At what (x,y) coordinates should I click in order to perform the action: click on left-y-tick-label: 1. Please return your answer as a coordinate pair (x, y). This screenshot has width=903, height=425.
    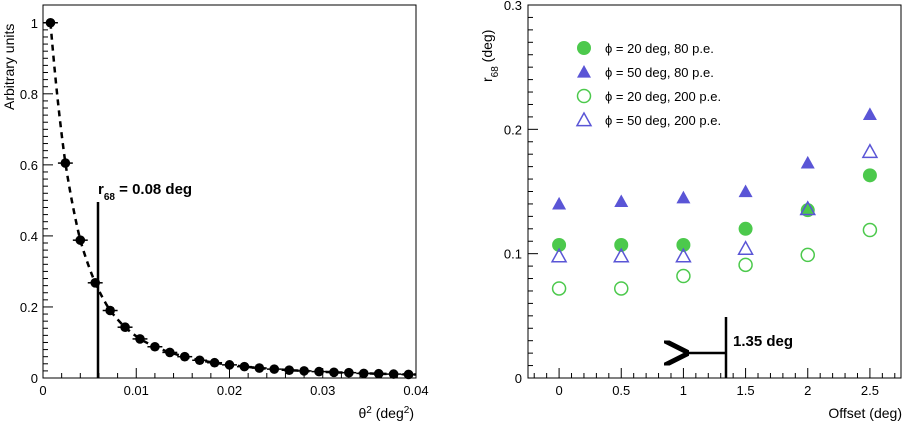
    Looking at the image, I should click on (34, 23).